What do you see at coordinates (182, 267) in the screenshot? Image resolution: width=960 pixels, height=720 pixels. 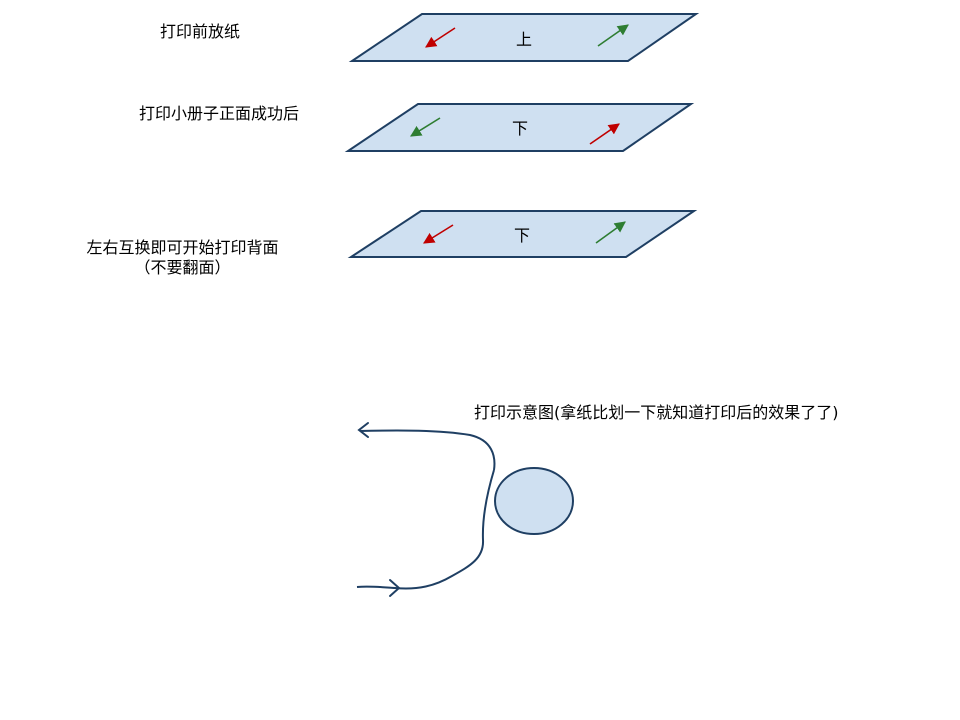 I see `step-swap-line2: （不要翻面）` at bounding box center [182, 267].